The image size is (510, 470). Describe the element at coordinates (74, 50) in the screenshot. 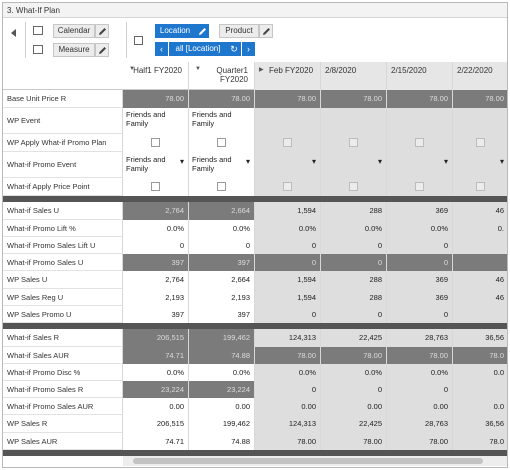

I see `measure-button: Measure` at that location.